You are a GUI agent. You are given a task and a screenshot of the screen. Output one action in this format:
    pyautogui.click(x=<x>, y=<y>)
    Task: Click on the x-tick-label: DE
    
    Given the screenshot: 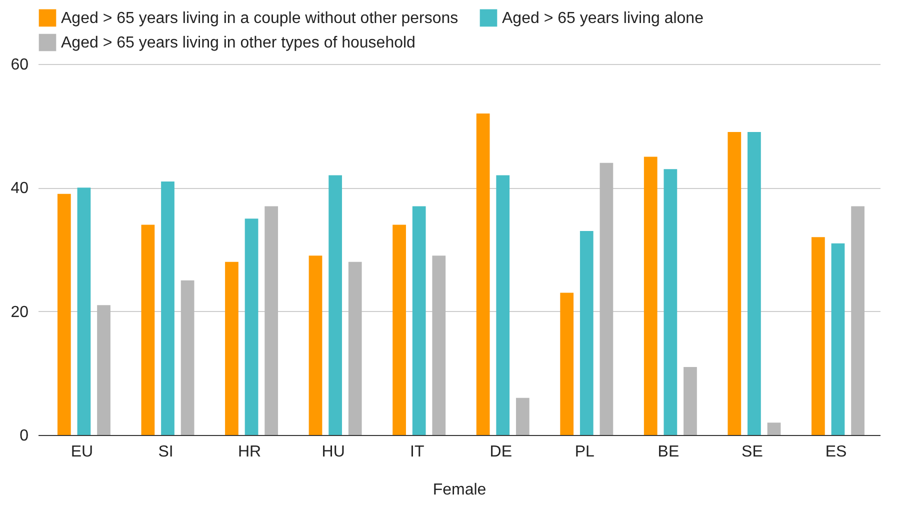 What is the action you would take?
    pyautogui.click(x=501, y=452)
    